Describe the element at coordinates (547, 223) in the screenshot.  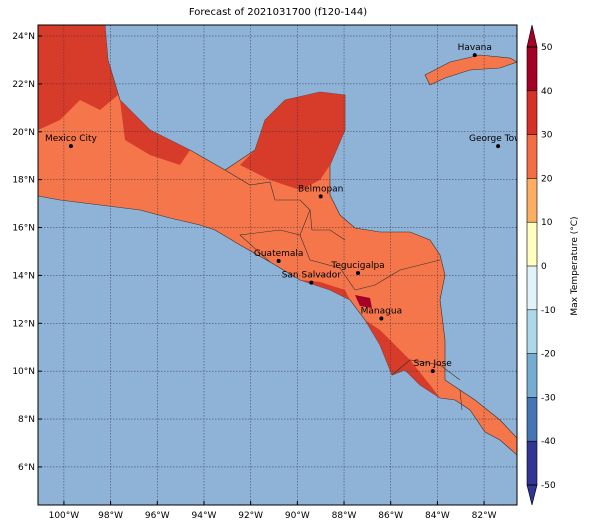
I see `colorbar-tick-label: 10` at that location.